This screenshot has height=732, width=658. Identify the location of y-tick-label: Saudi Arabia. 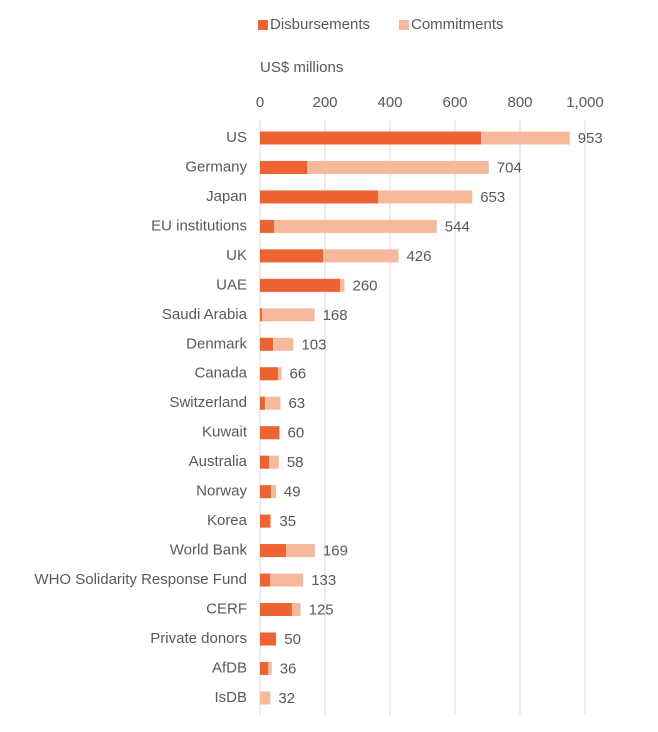
(205, 314).